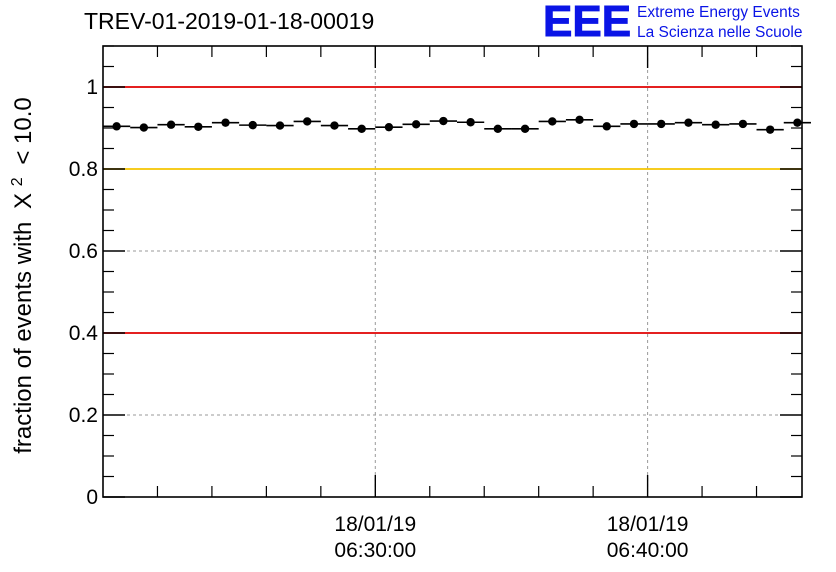  What do you see at coordinates (648, 550) in the screenshot?
I see `x-tick-label-time: 06:40:00` at bounding box center [648, 550].